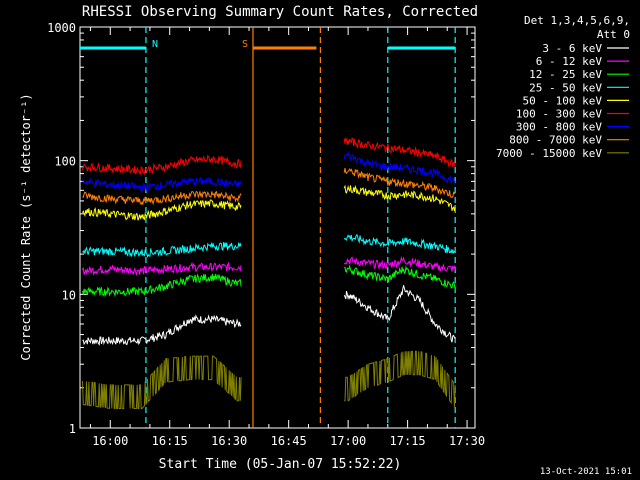 The image size is (640, 480). What do you see at coordinates (565, 74) in the screenshot?
I see `legend-label: 12 - 25 keV` at bounding box center [565, 74].